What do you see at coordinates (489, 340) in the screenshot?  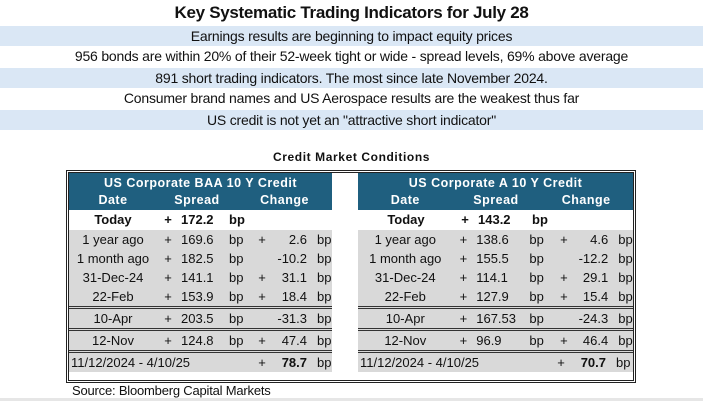 I see `spread-value: 96.9` at bounding box center [489, 340].